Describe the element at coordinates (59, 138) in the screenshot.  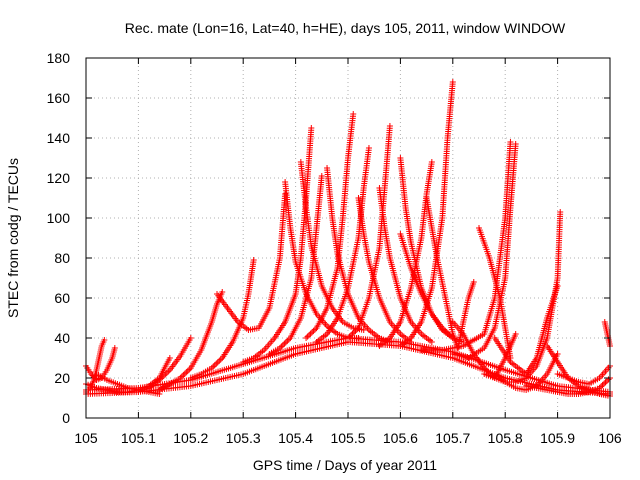
I see `y-tick-label: 140` at that location.